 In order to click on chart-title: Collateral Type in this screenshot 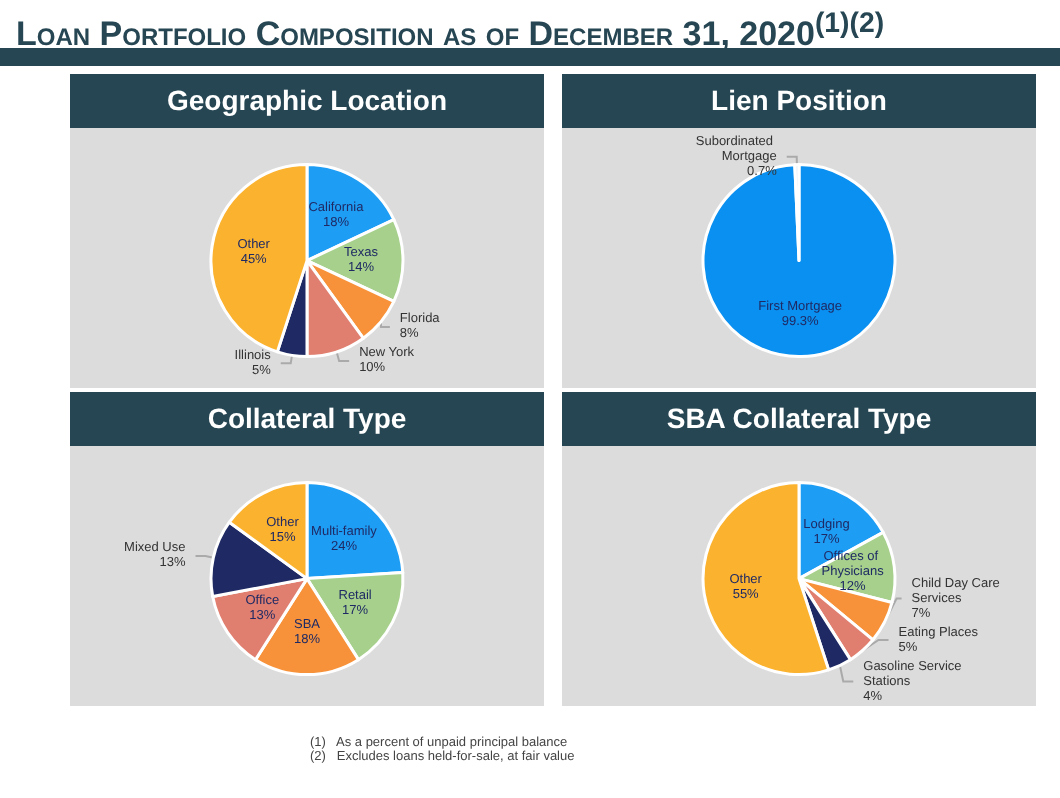, I will do `click(307, 419)`.